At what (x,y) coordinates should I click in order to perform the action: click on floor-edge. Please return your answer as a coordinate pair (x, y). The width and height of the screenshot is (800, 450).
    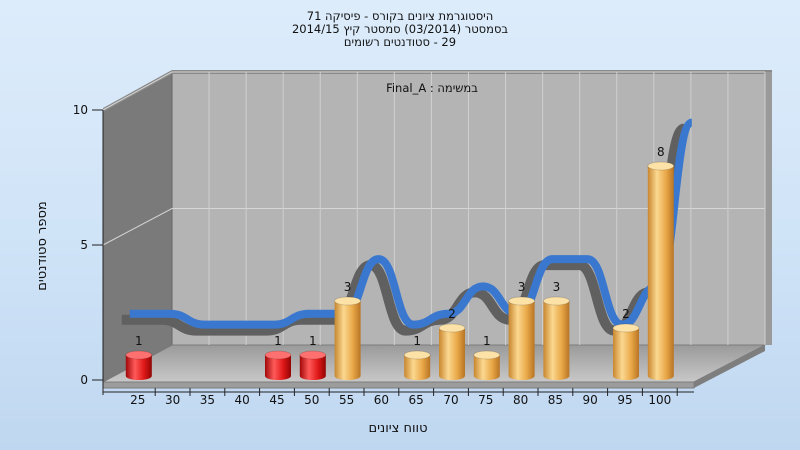
    Looking at the image, I should click on (398, 385).